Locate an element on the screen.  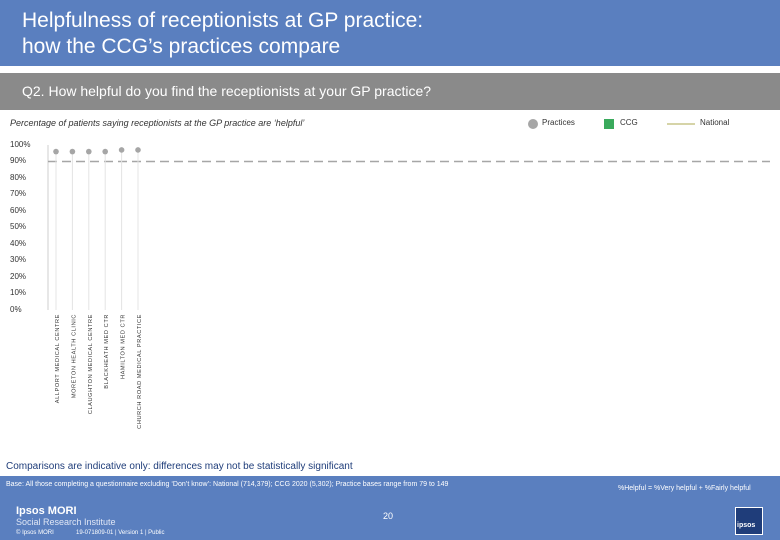
legend-national-label: National is located at coordinates (715, 122).